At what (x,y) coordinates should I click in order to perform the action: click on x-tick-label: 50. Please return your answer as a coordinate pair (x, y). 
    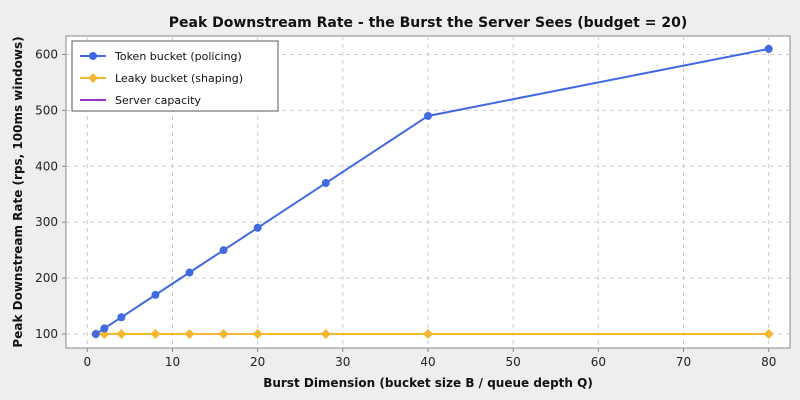
    Looking at the image, I should click on (513, 362).